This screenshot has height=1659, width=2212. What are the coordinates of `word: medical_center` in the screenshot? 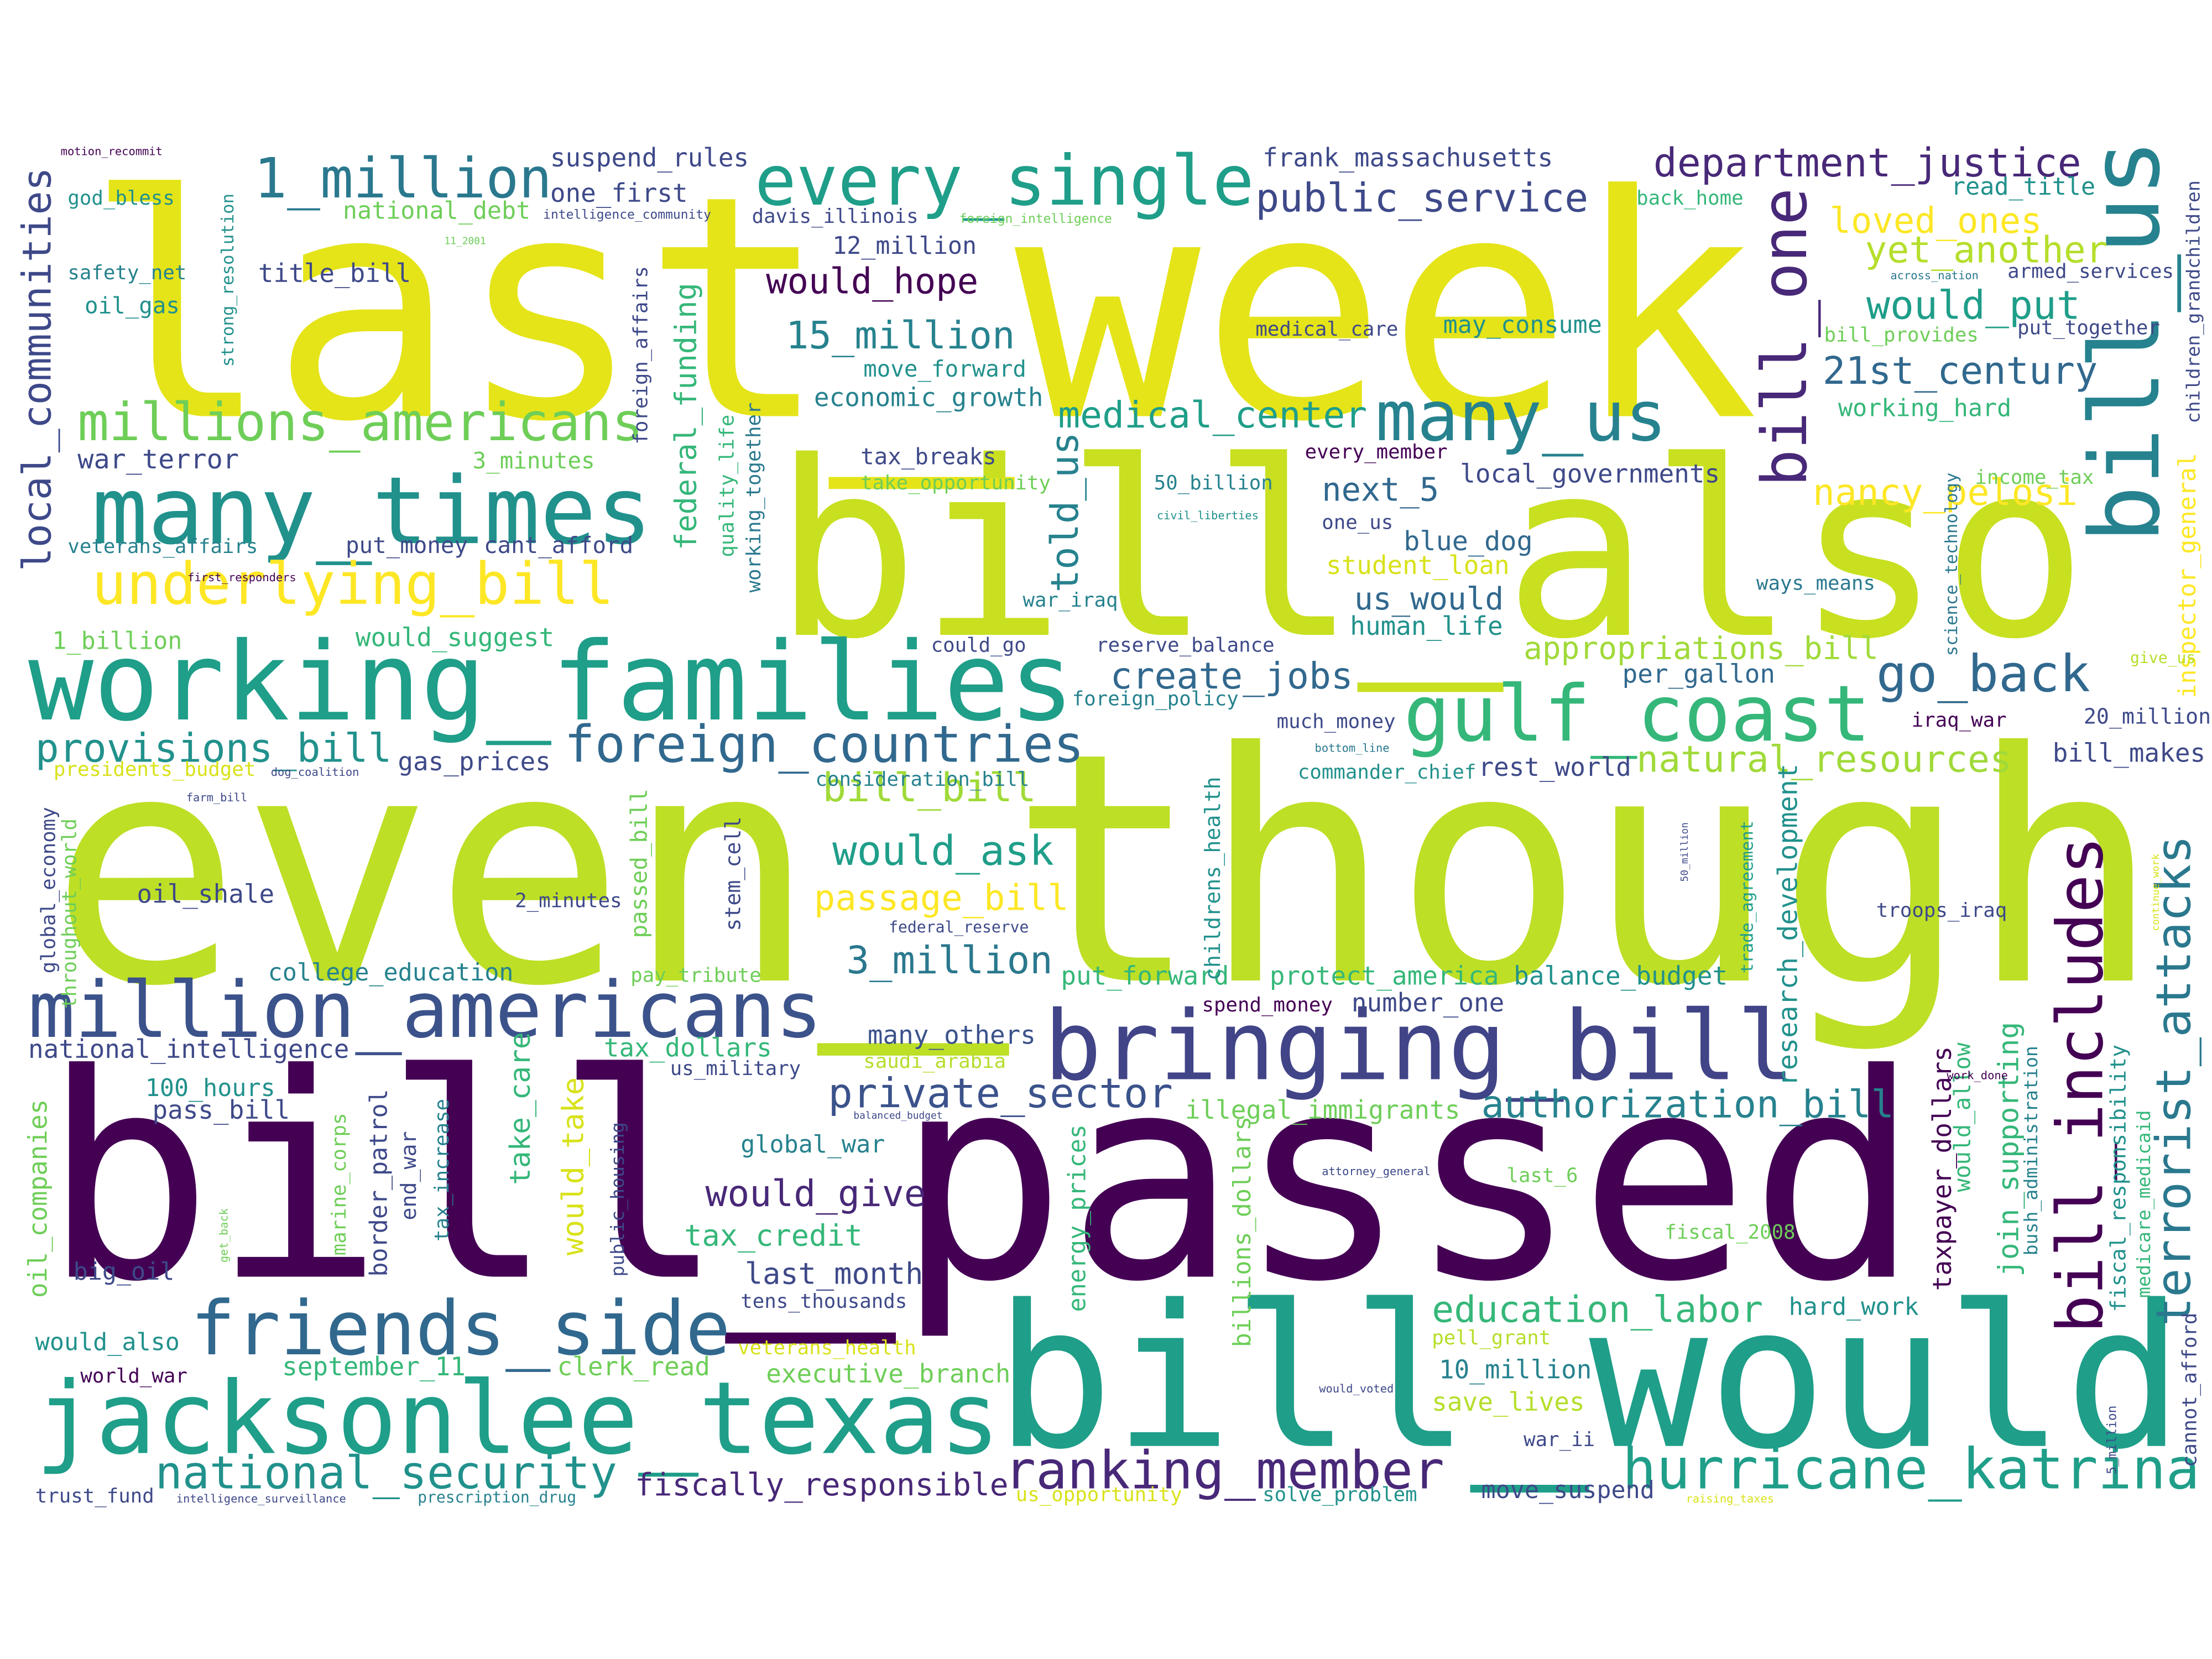 It's located at (1212, 415).